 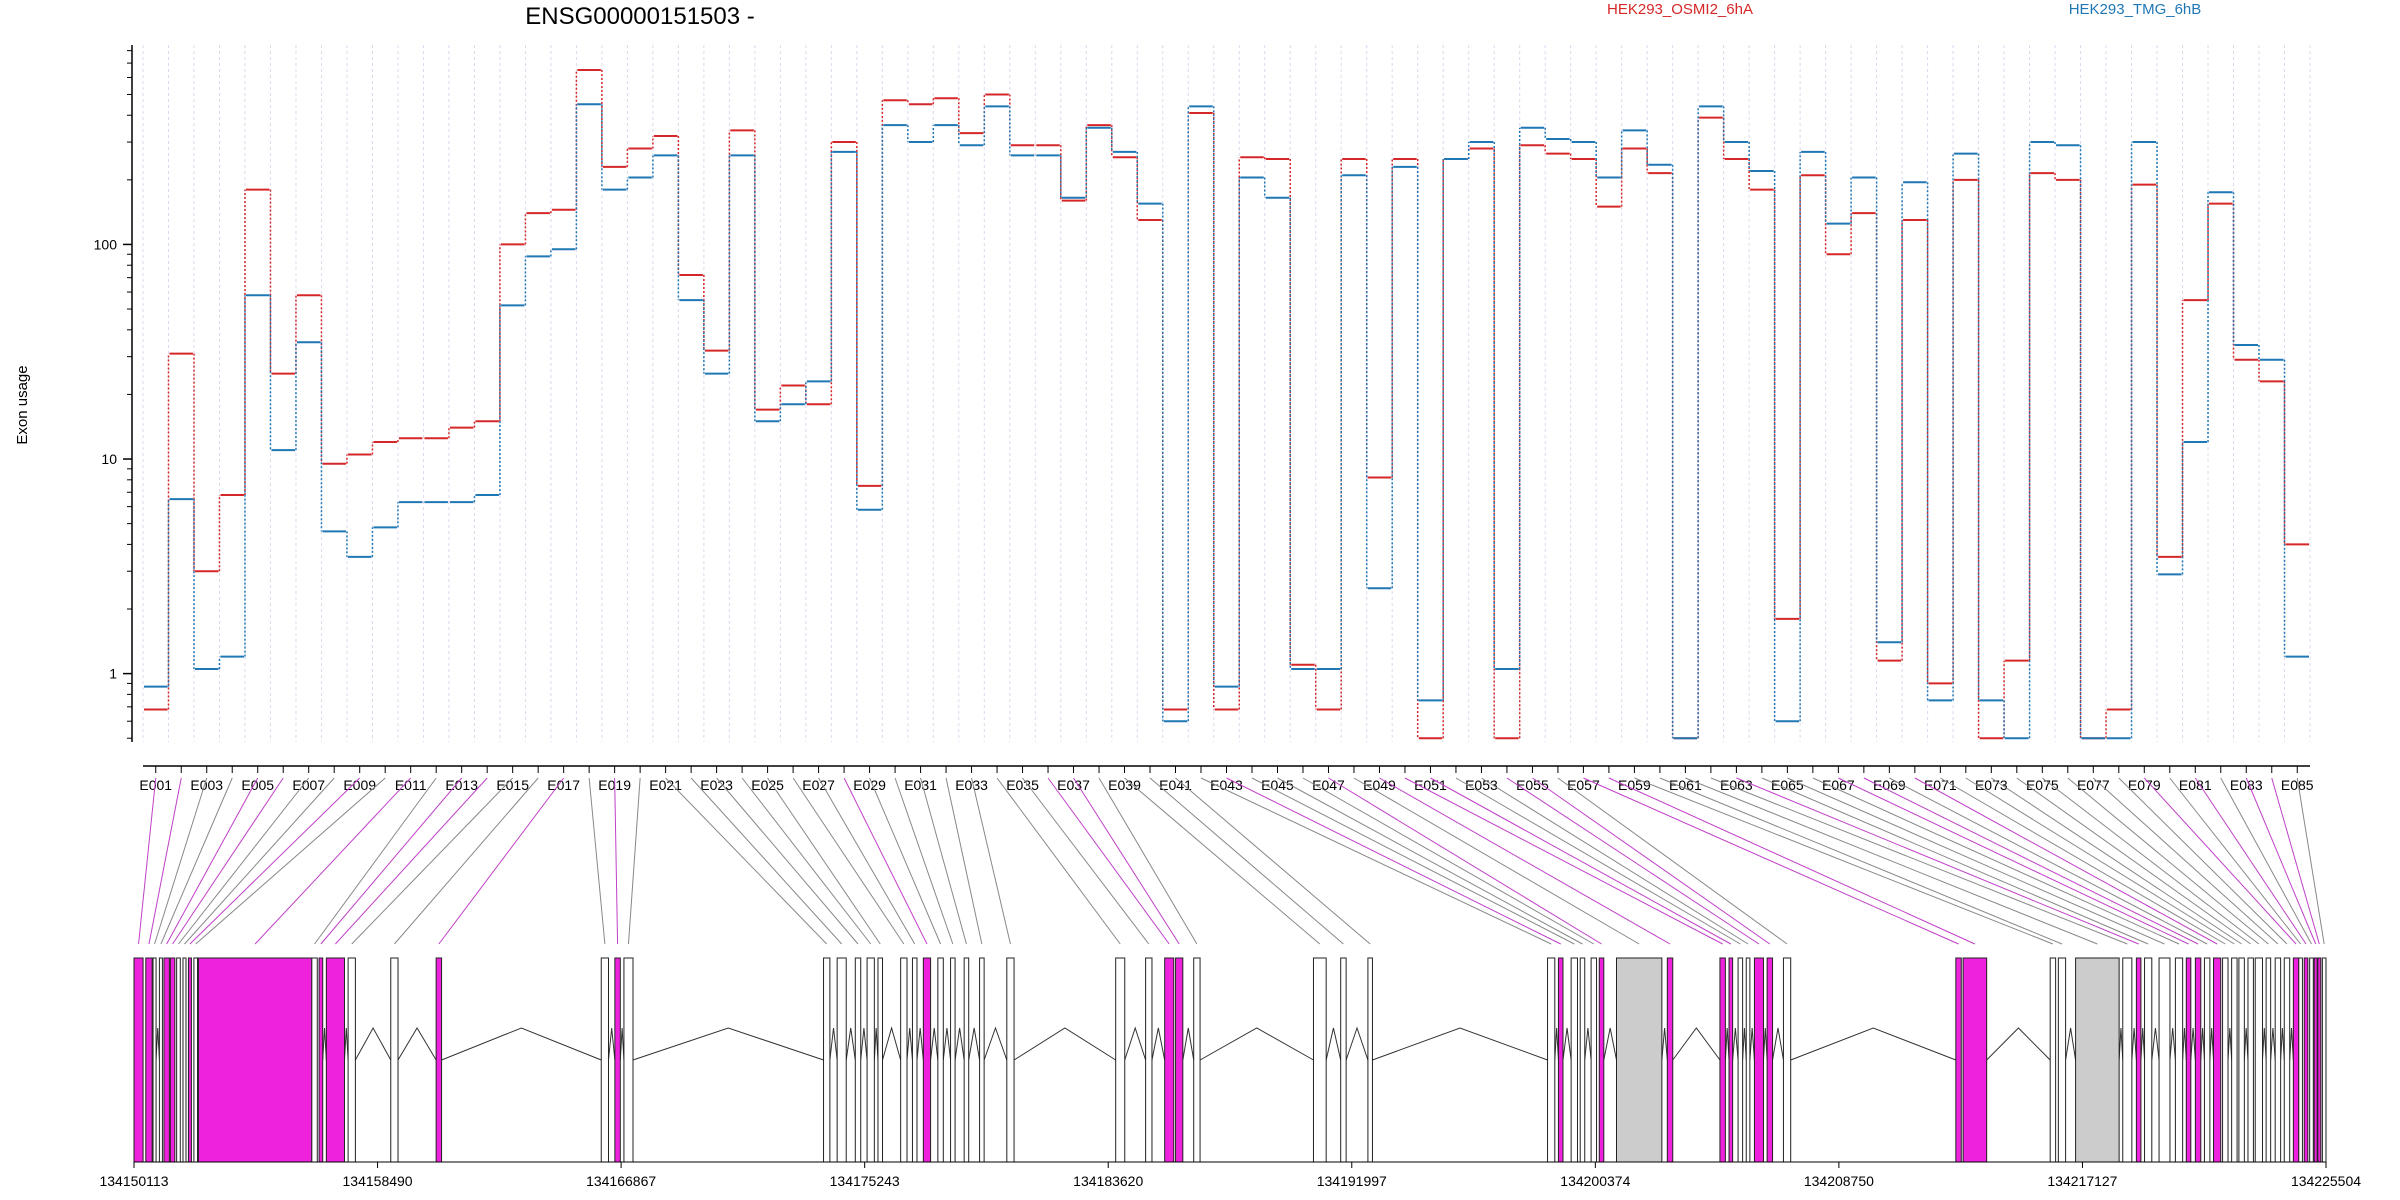 What do you see at coordinates (2042, 785) in the screenshot?
I see `x-tick-label: E075` at bounding box center [2042, 785].